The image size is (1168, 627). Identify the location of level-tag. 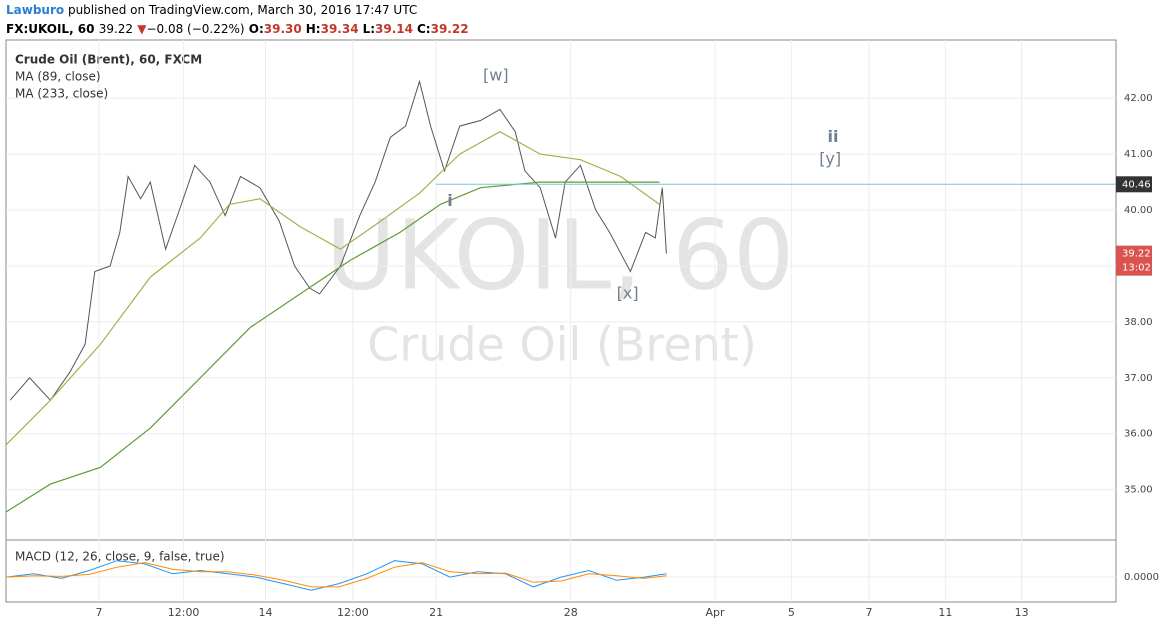
(1134, 184).